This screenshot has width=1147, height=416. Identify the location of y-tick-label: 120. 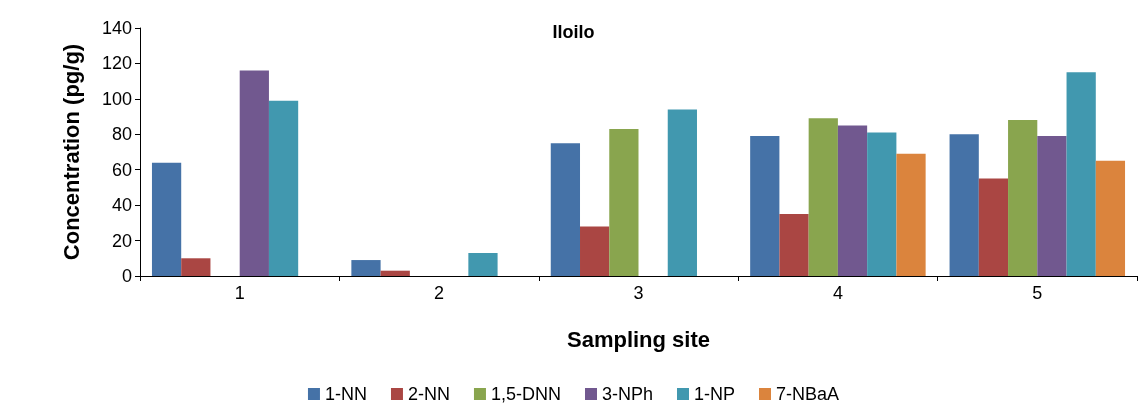
(116, 63).